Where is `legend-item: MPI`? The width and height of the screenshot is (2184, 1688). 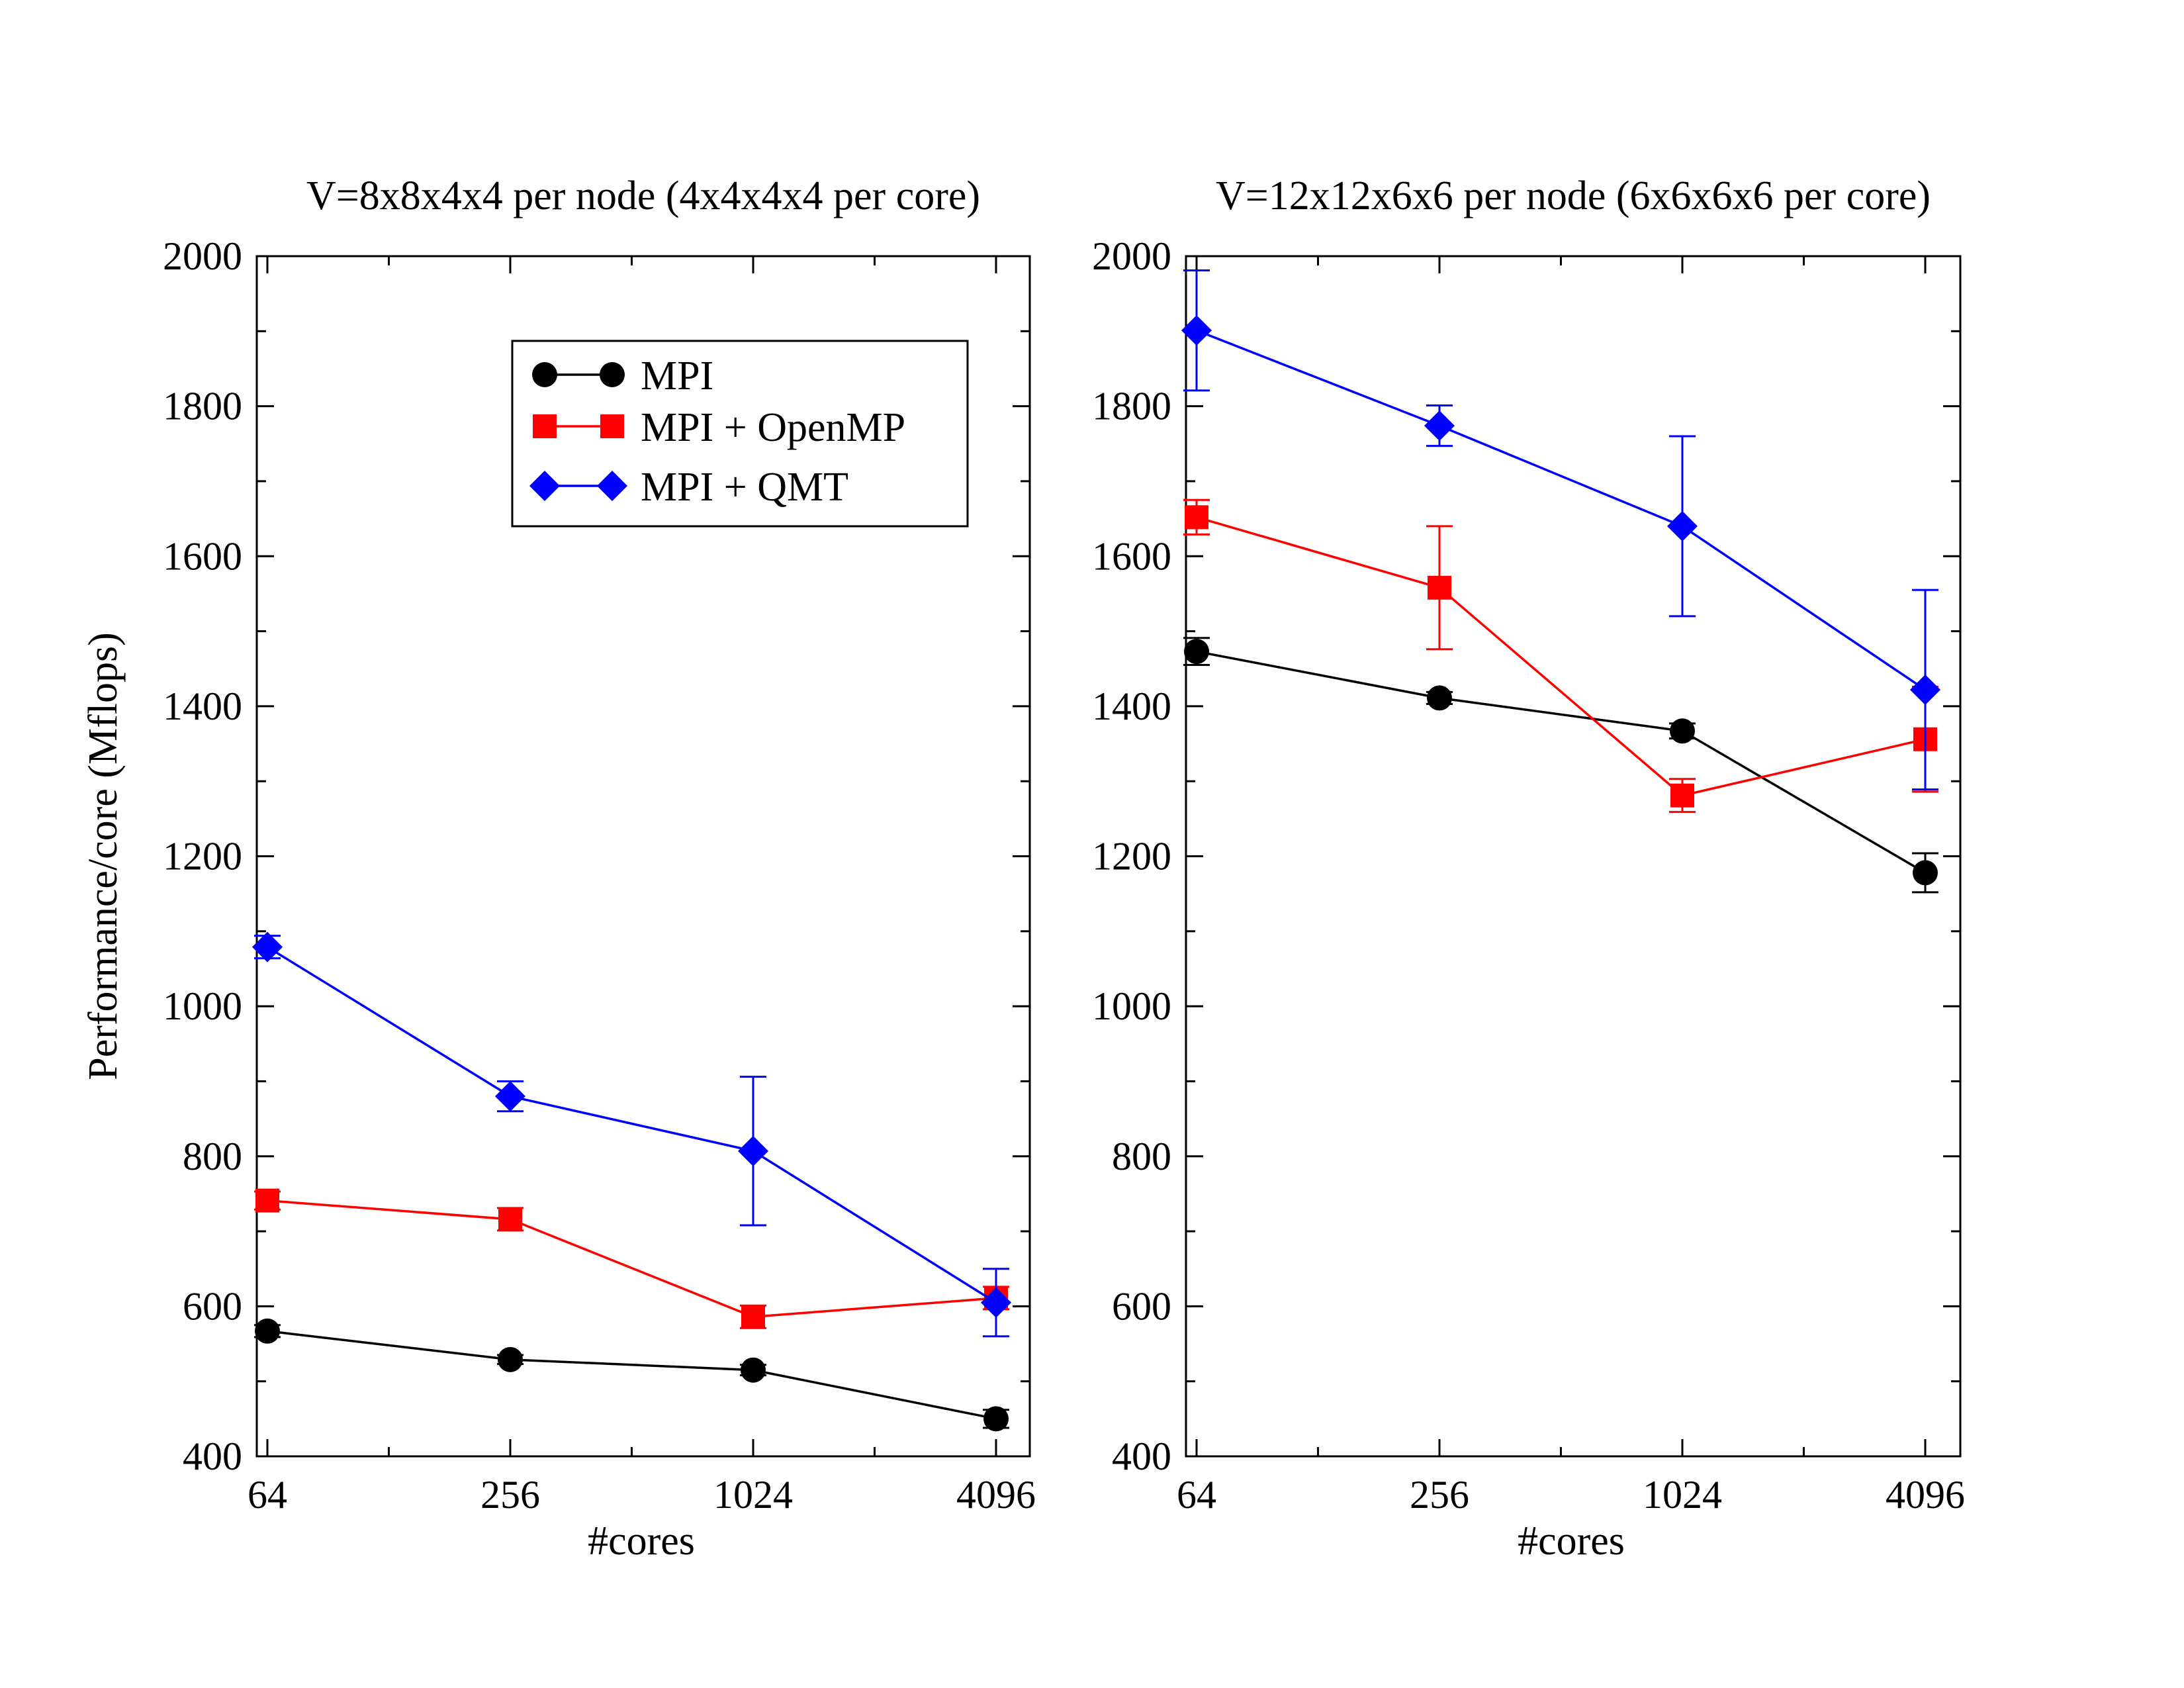 legend-item: MPI is located at coordinates (622, 376).